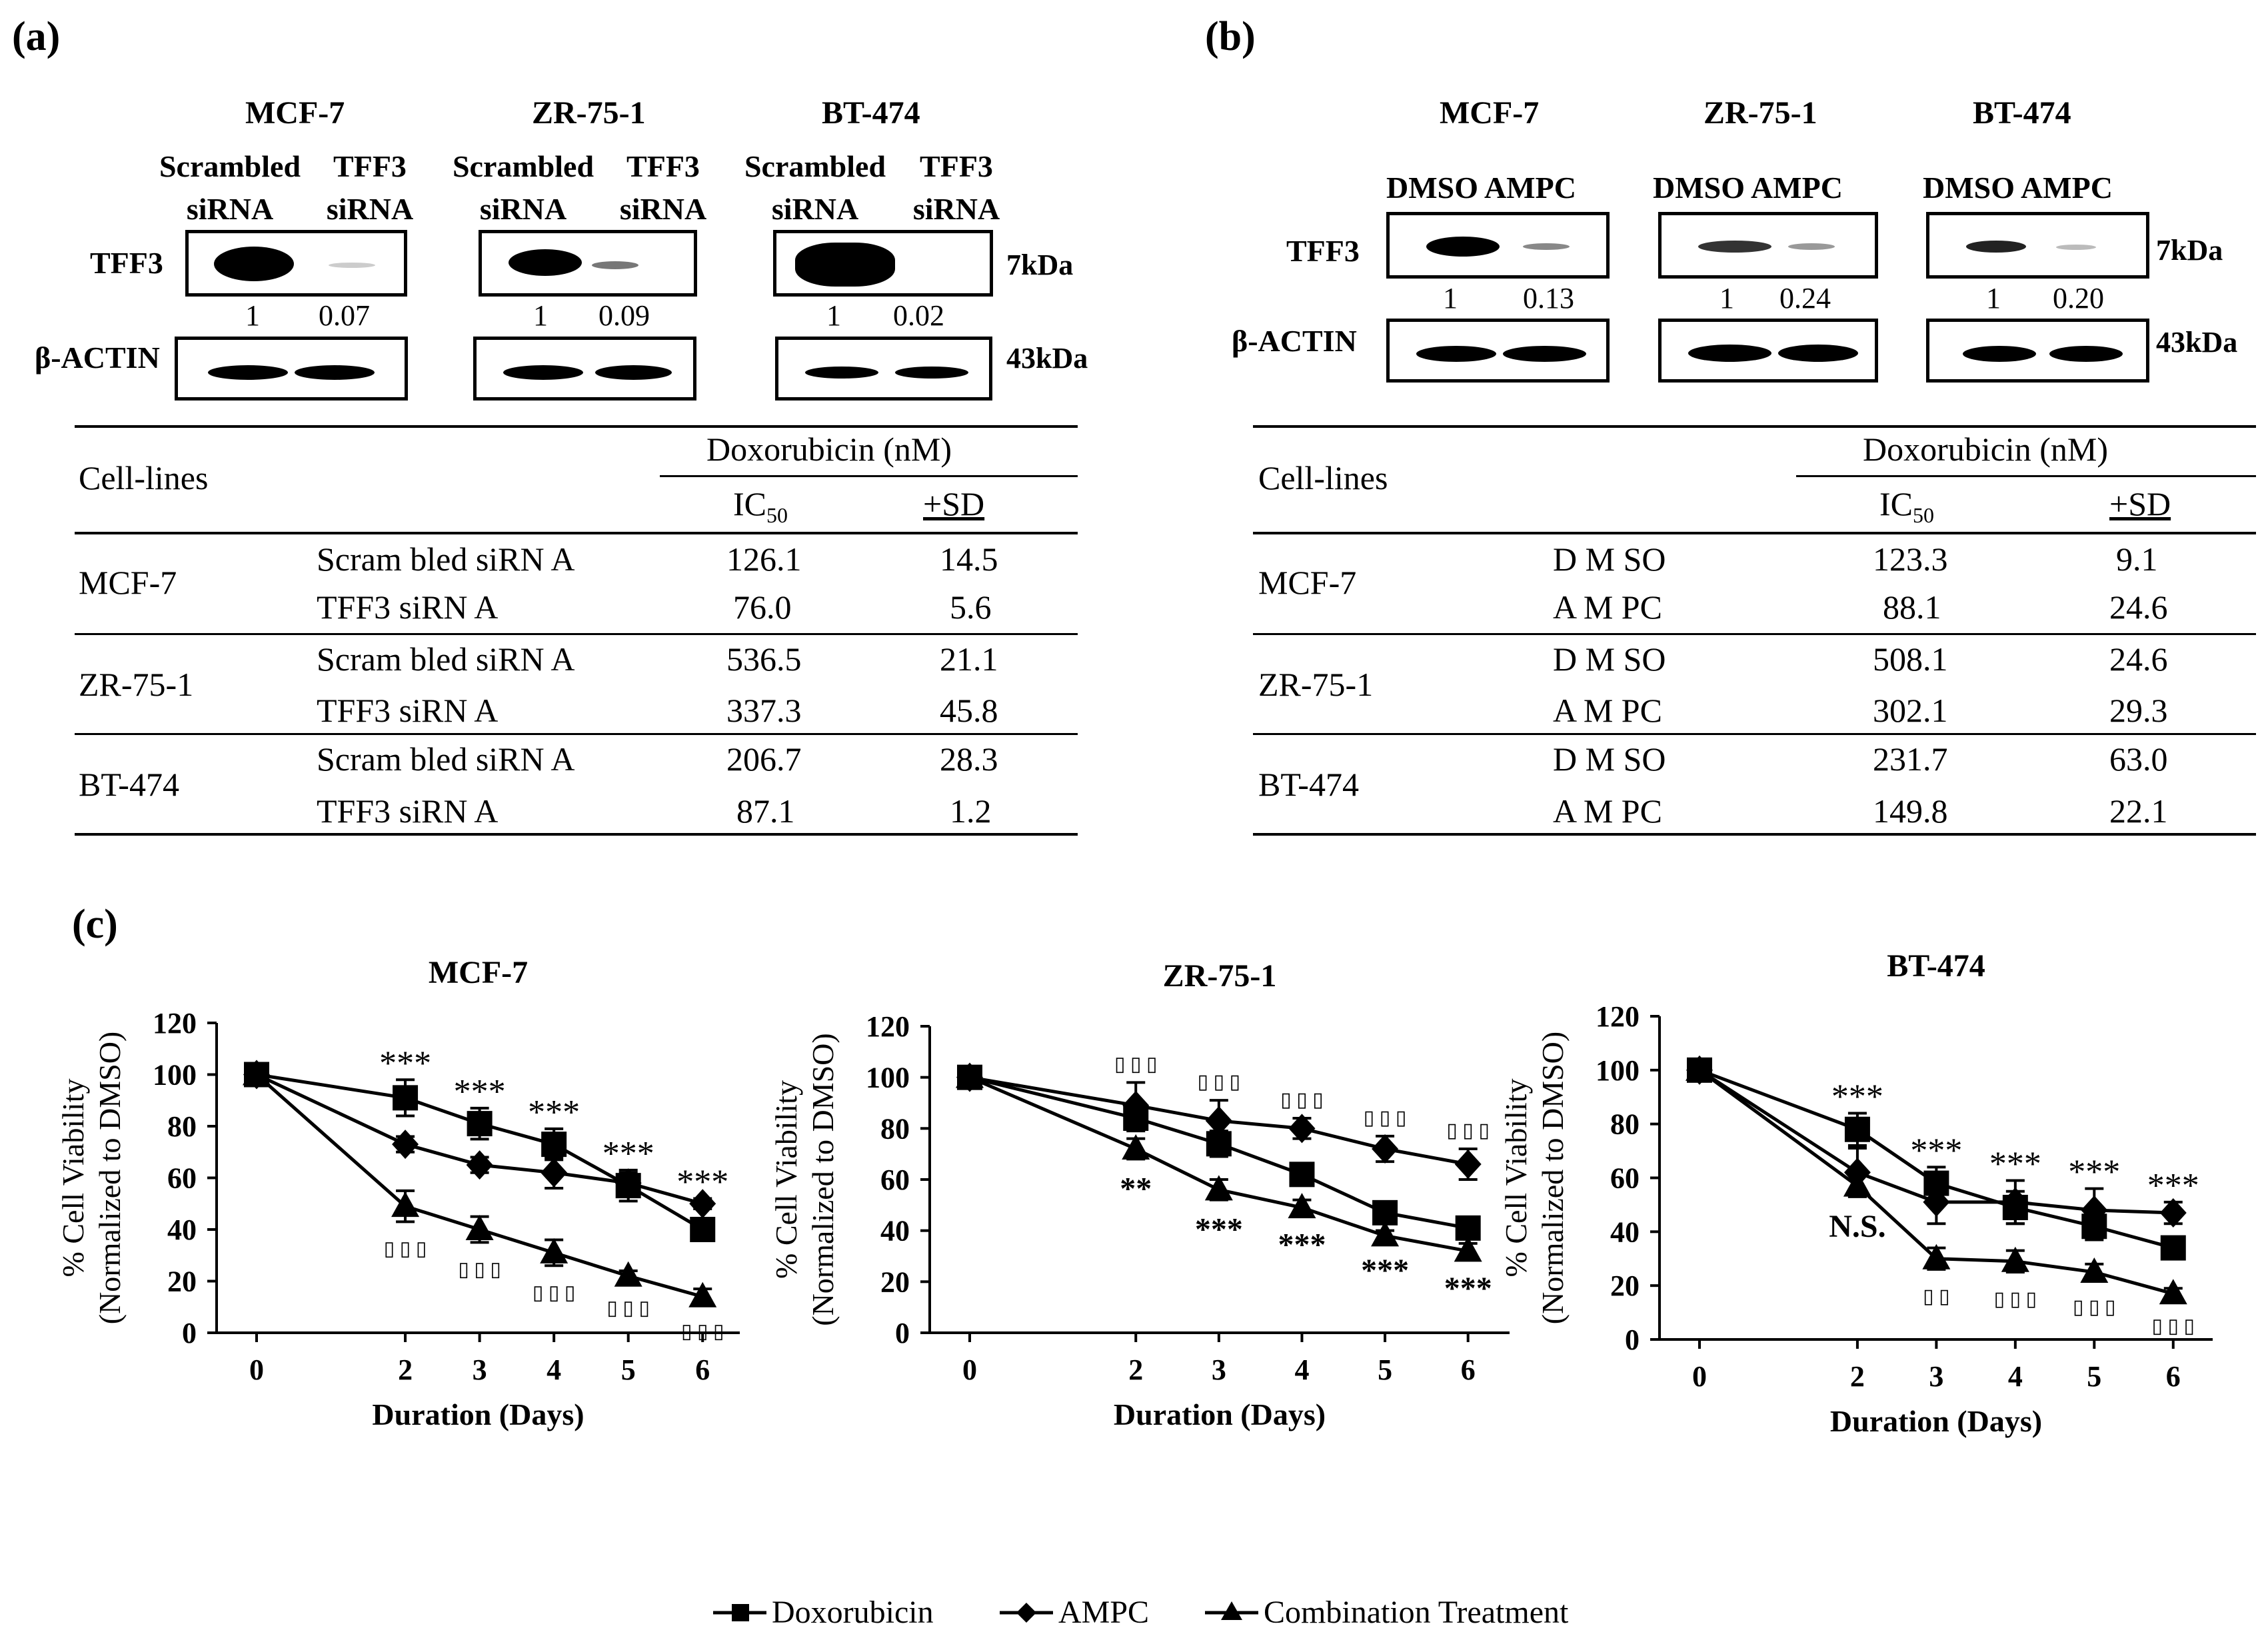 This screenshot has height=1636, width=2268. What do you see at coordinates (2138, 711) in the screenshot?
I see `b-table-sd: 29.3` at bounding box center [2138, 711].